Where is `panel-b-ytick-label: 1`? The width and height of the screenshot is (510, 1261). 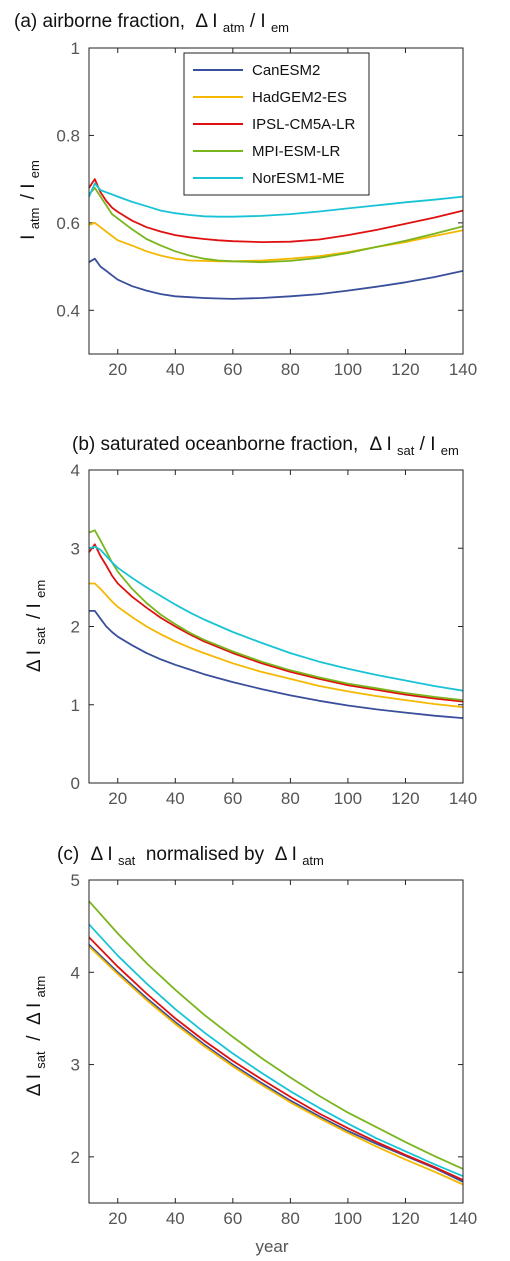
panel-b-ytick-label: 1 is located at coordinates (75, 705).